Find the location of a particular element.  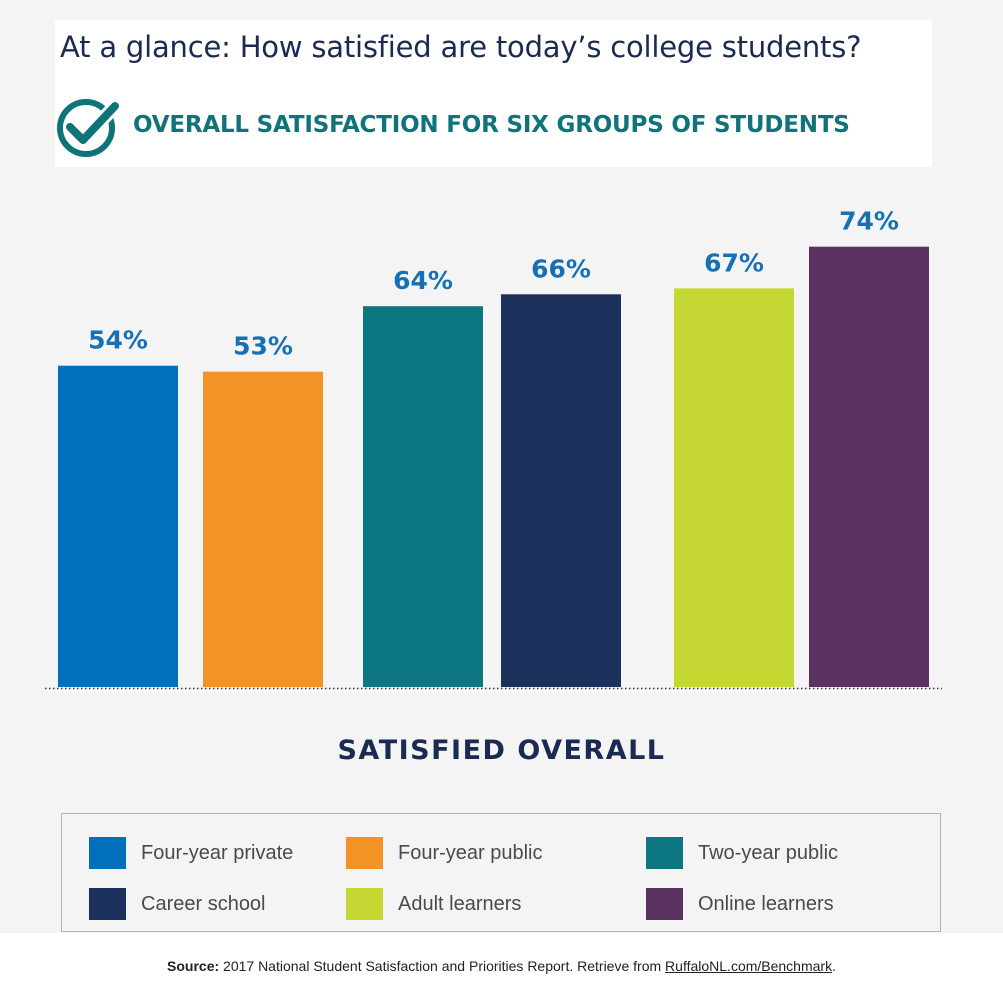

data-label-adult-learners: 67% is located at coordinates (734, 262).